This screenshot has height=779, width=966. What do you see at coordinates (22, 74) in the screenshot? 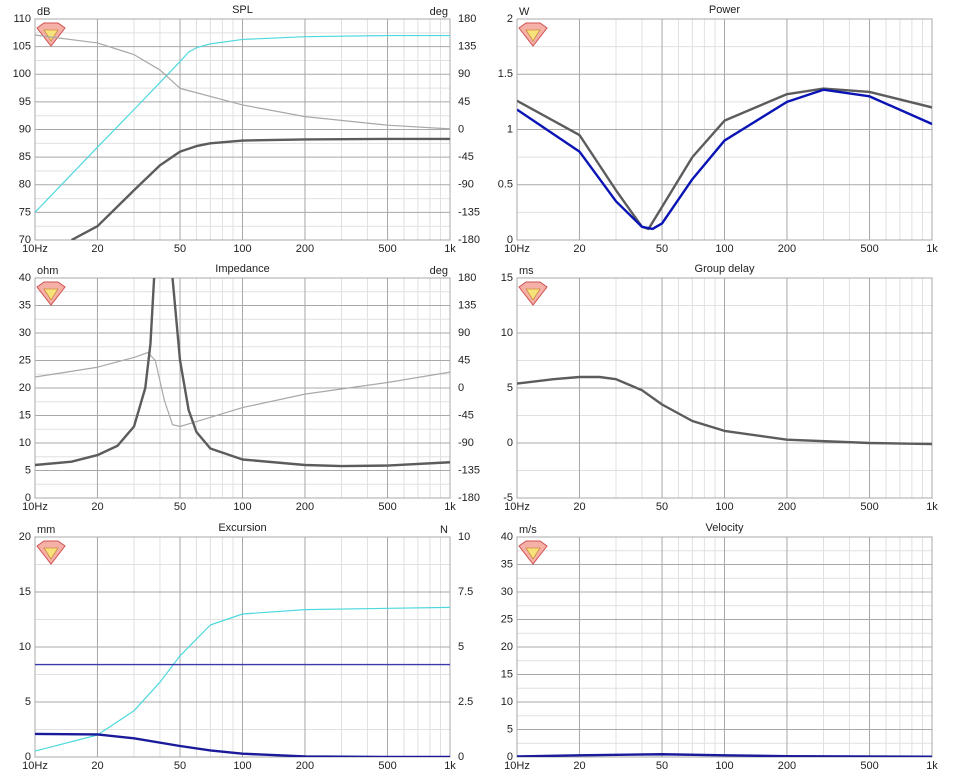
I see `y-tick-label: 100` at bounding box center [22, 74].